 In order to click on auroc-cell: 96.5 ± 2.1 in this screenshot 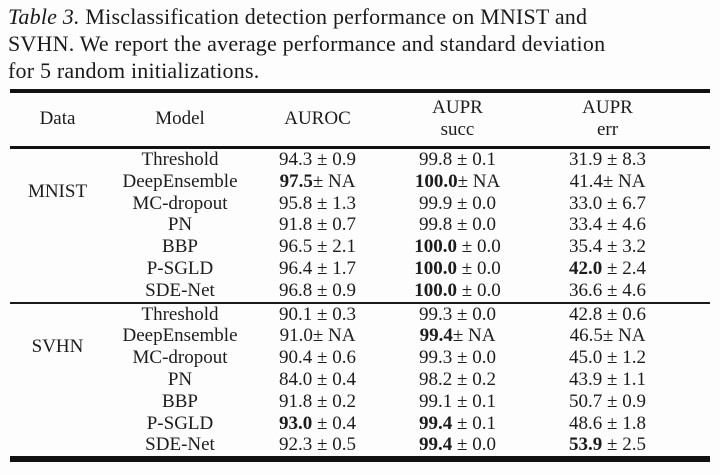, I will do `click(317, 247)`.